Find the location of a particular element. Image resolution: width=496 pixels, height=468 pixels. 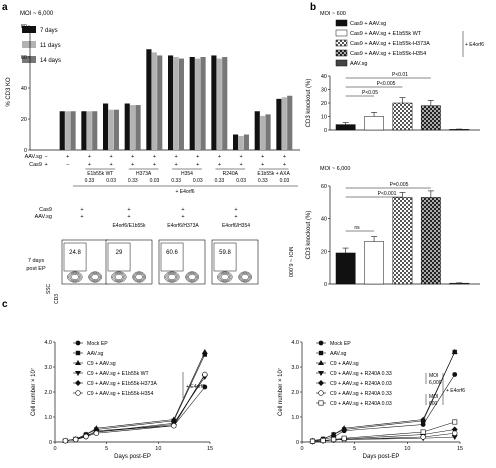

flow-aav-3: + is located at coordinates (182, 217).